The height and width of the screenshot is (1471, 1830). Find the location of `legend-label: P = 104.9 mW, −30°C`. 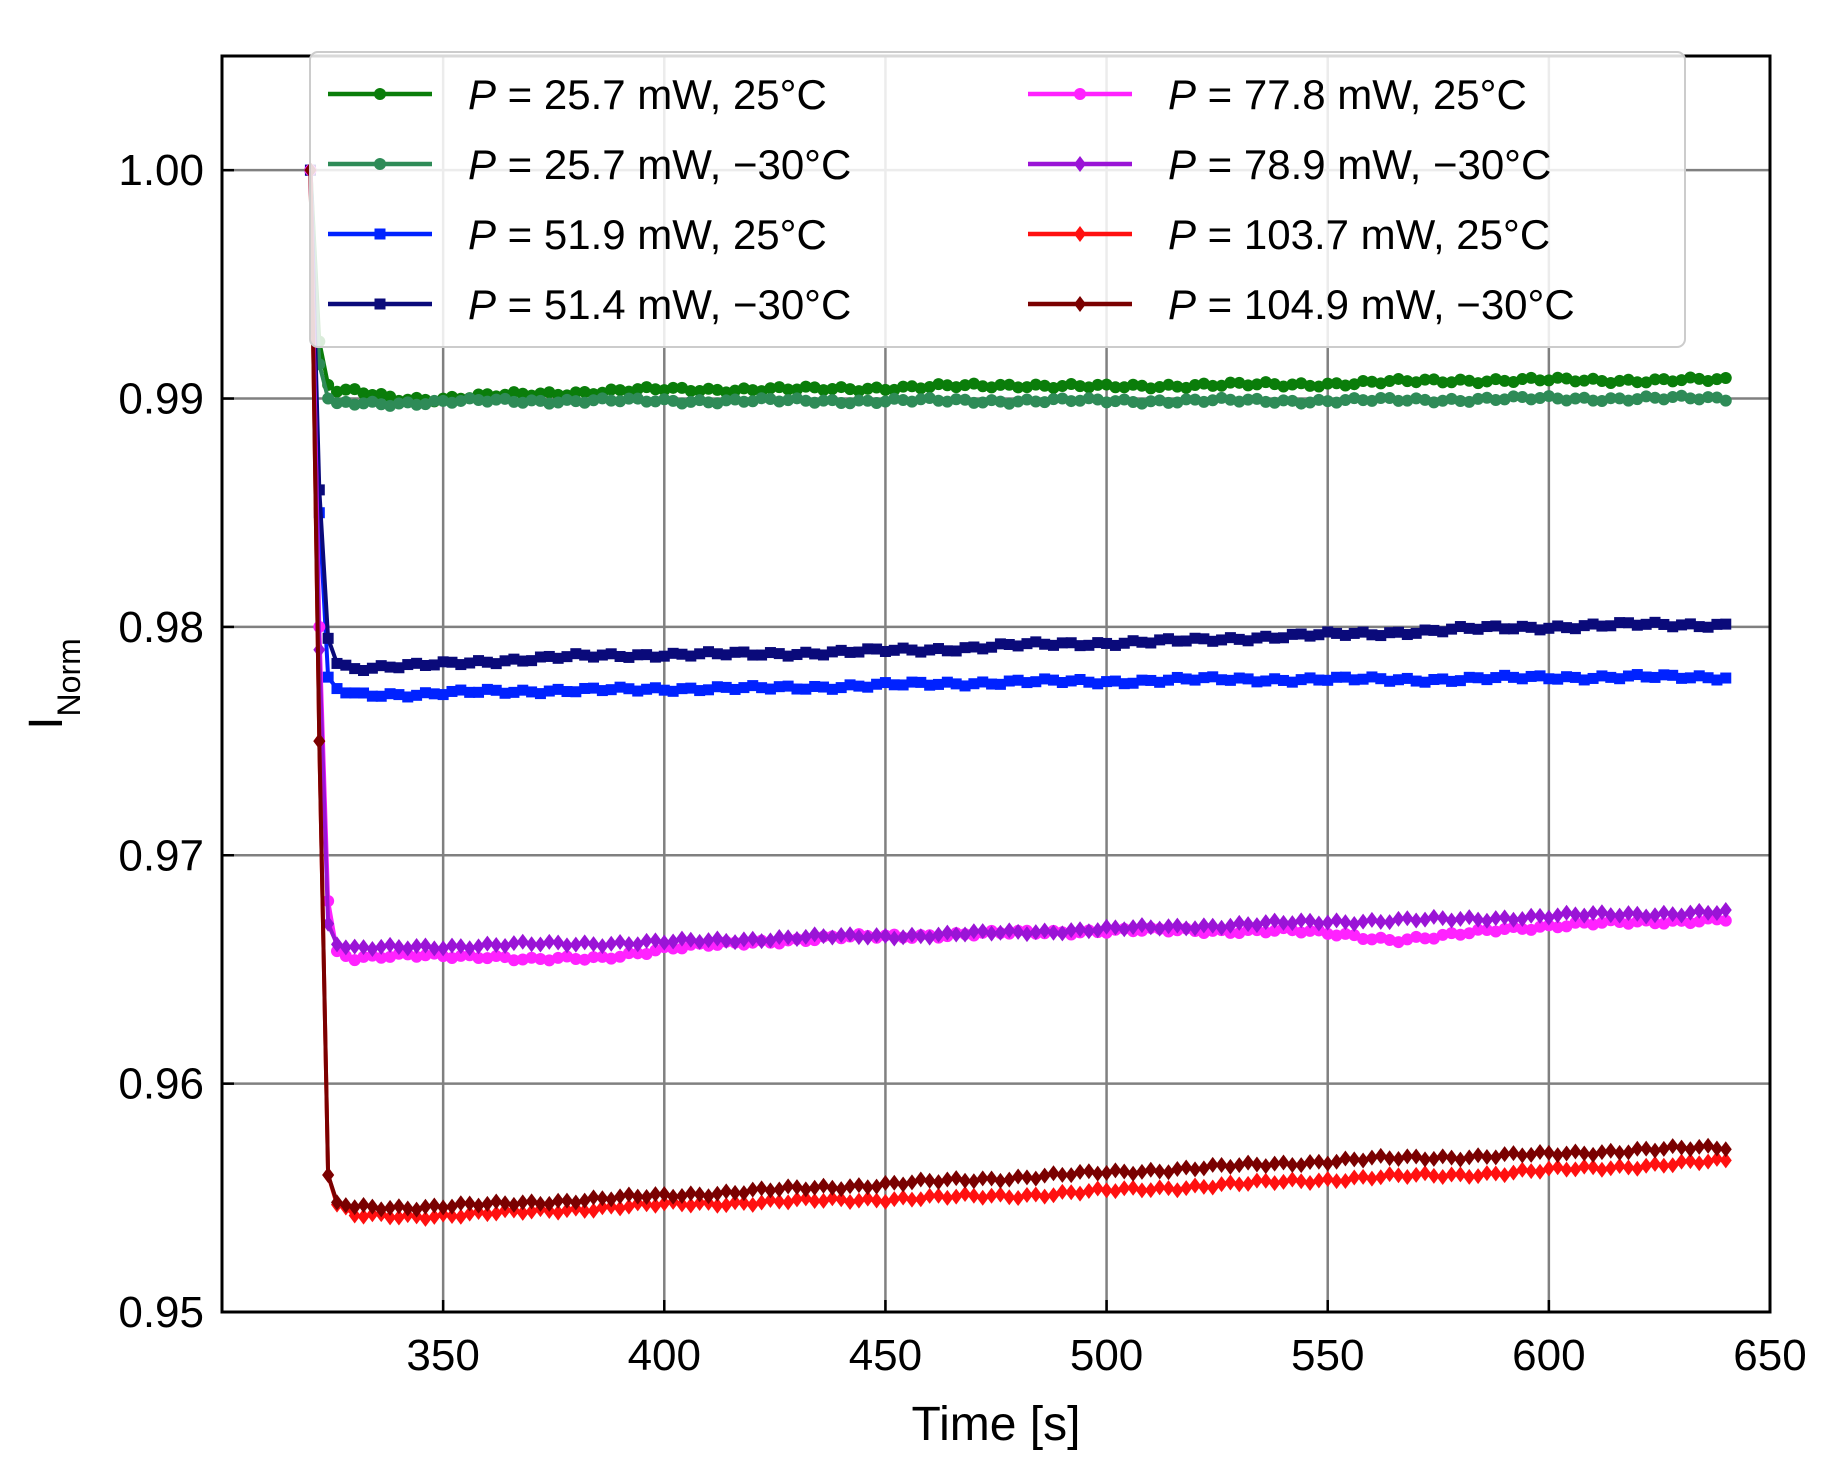

legend-label: P = 104.9 mW, −30°C is located at coordinates (1371, 304).